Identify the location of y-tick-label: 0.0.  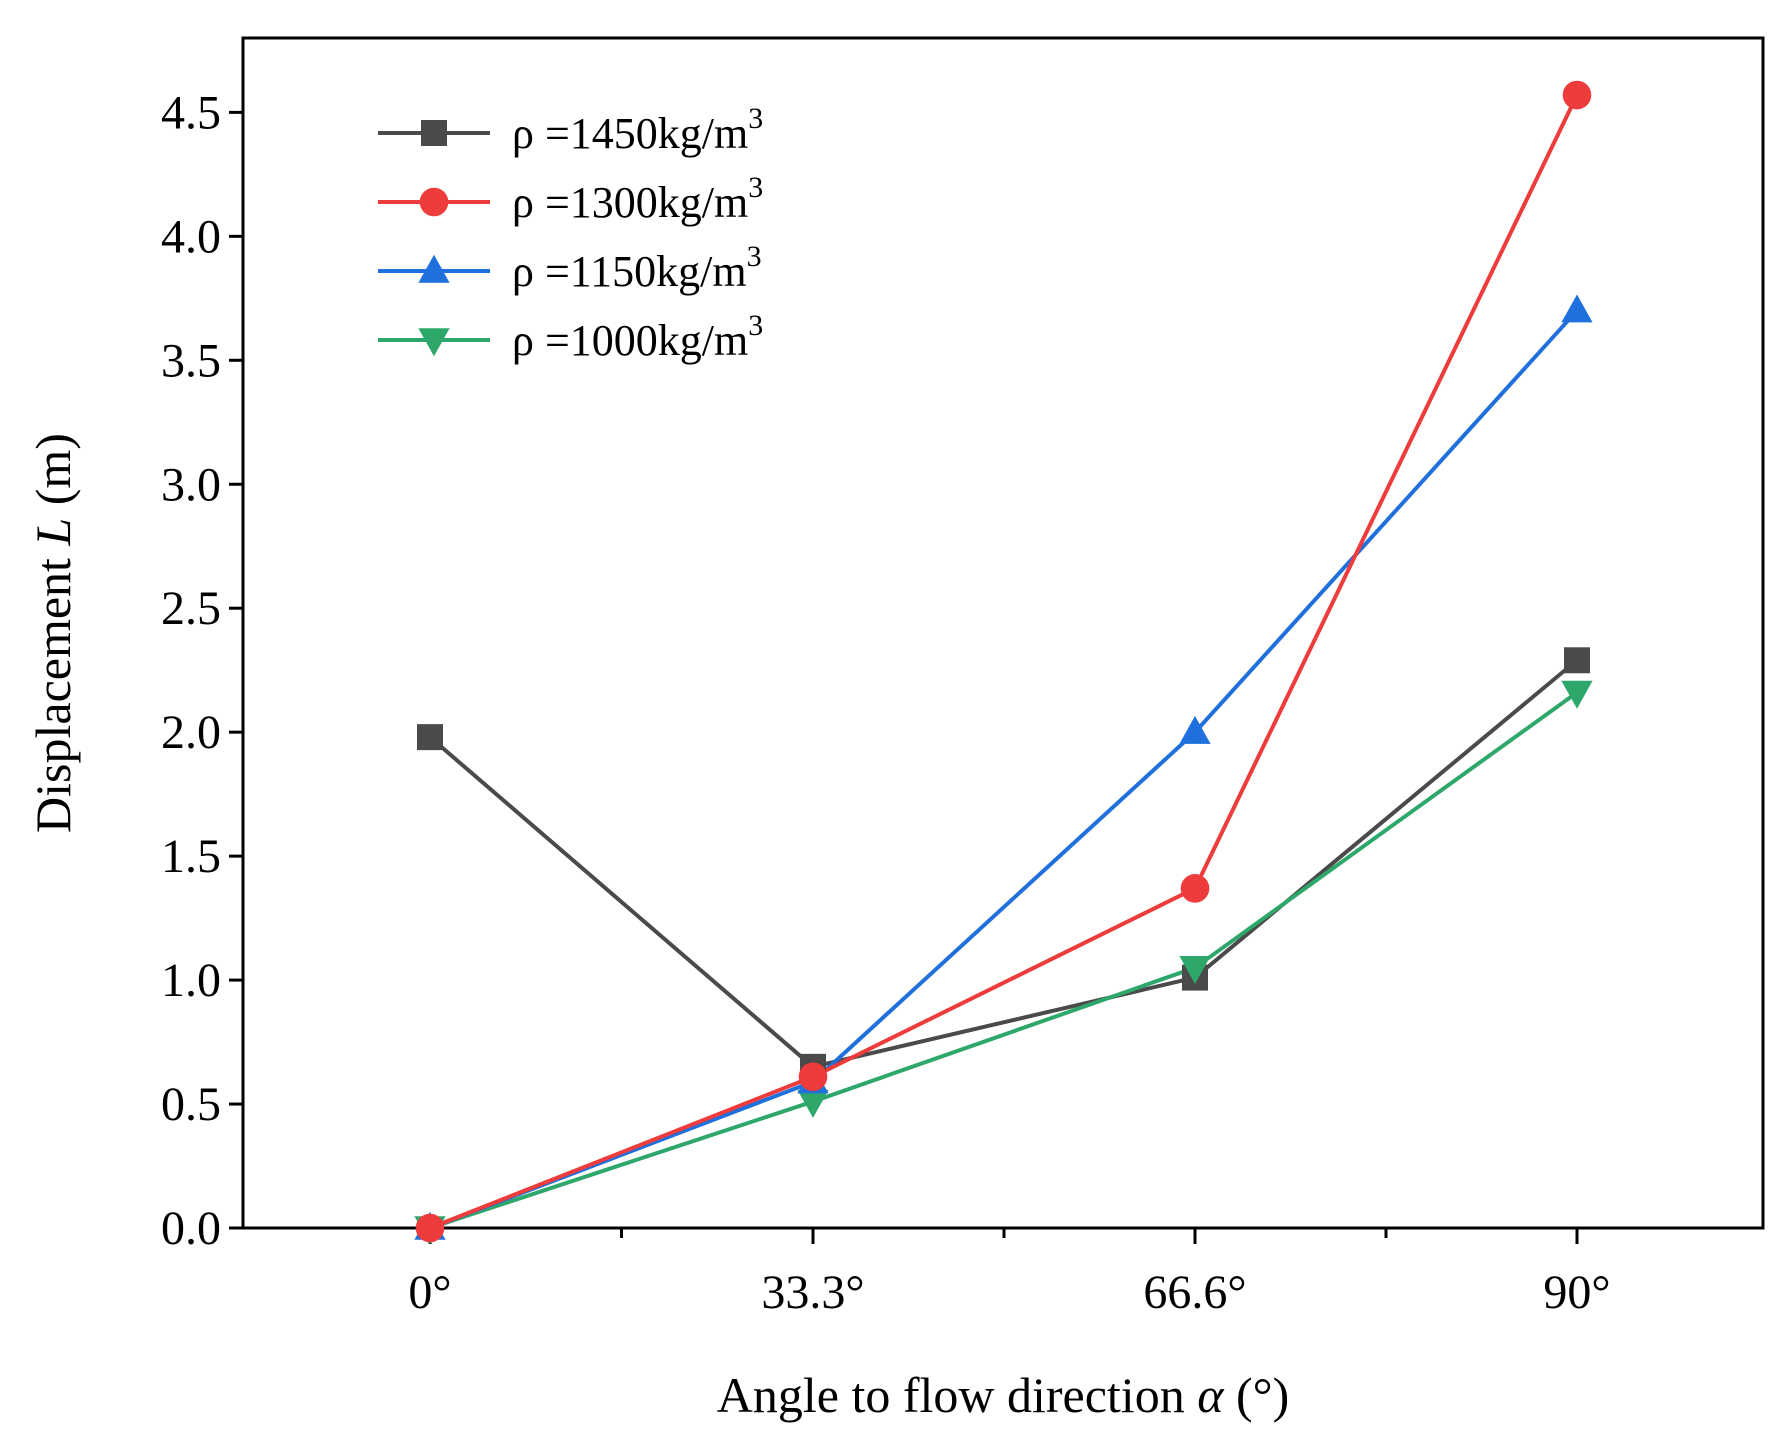
(191, 1228).